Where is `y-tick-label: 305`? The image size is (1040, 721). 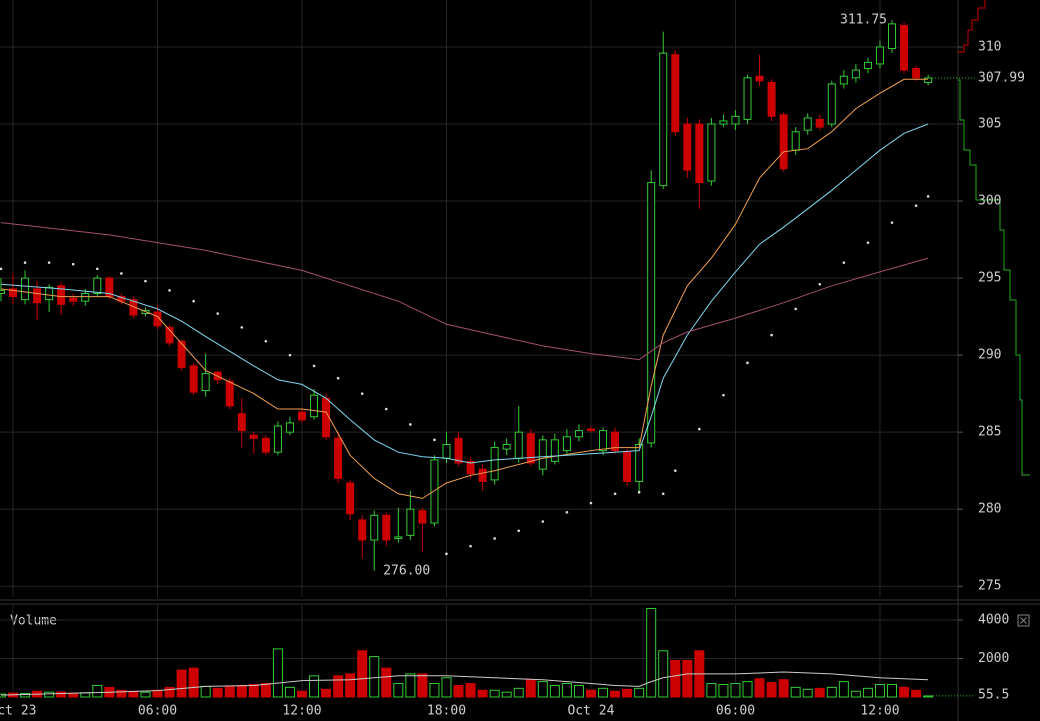
y-tick-label: 305 is located at coordinates (989, 124).